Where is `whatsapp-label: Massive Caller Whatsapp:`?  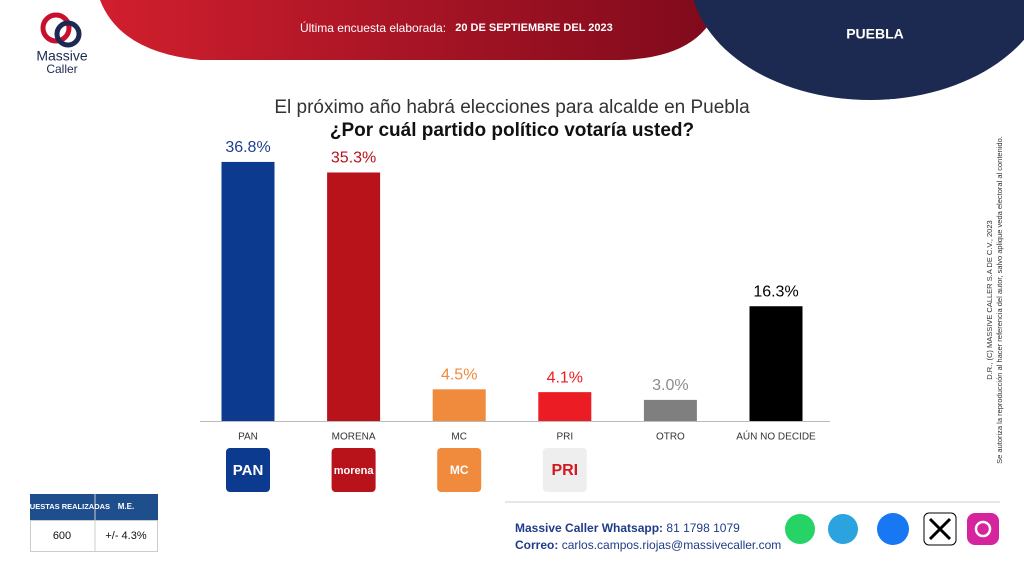
whatsapp-label: Massive Caller Whatsapp: is located at coordinates (589, 528).